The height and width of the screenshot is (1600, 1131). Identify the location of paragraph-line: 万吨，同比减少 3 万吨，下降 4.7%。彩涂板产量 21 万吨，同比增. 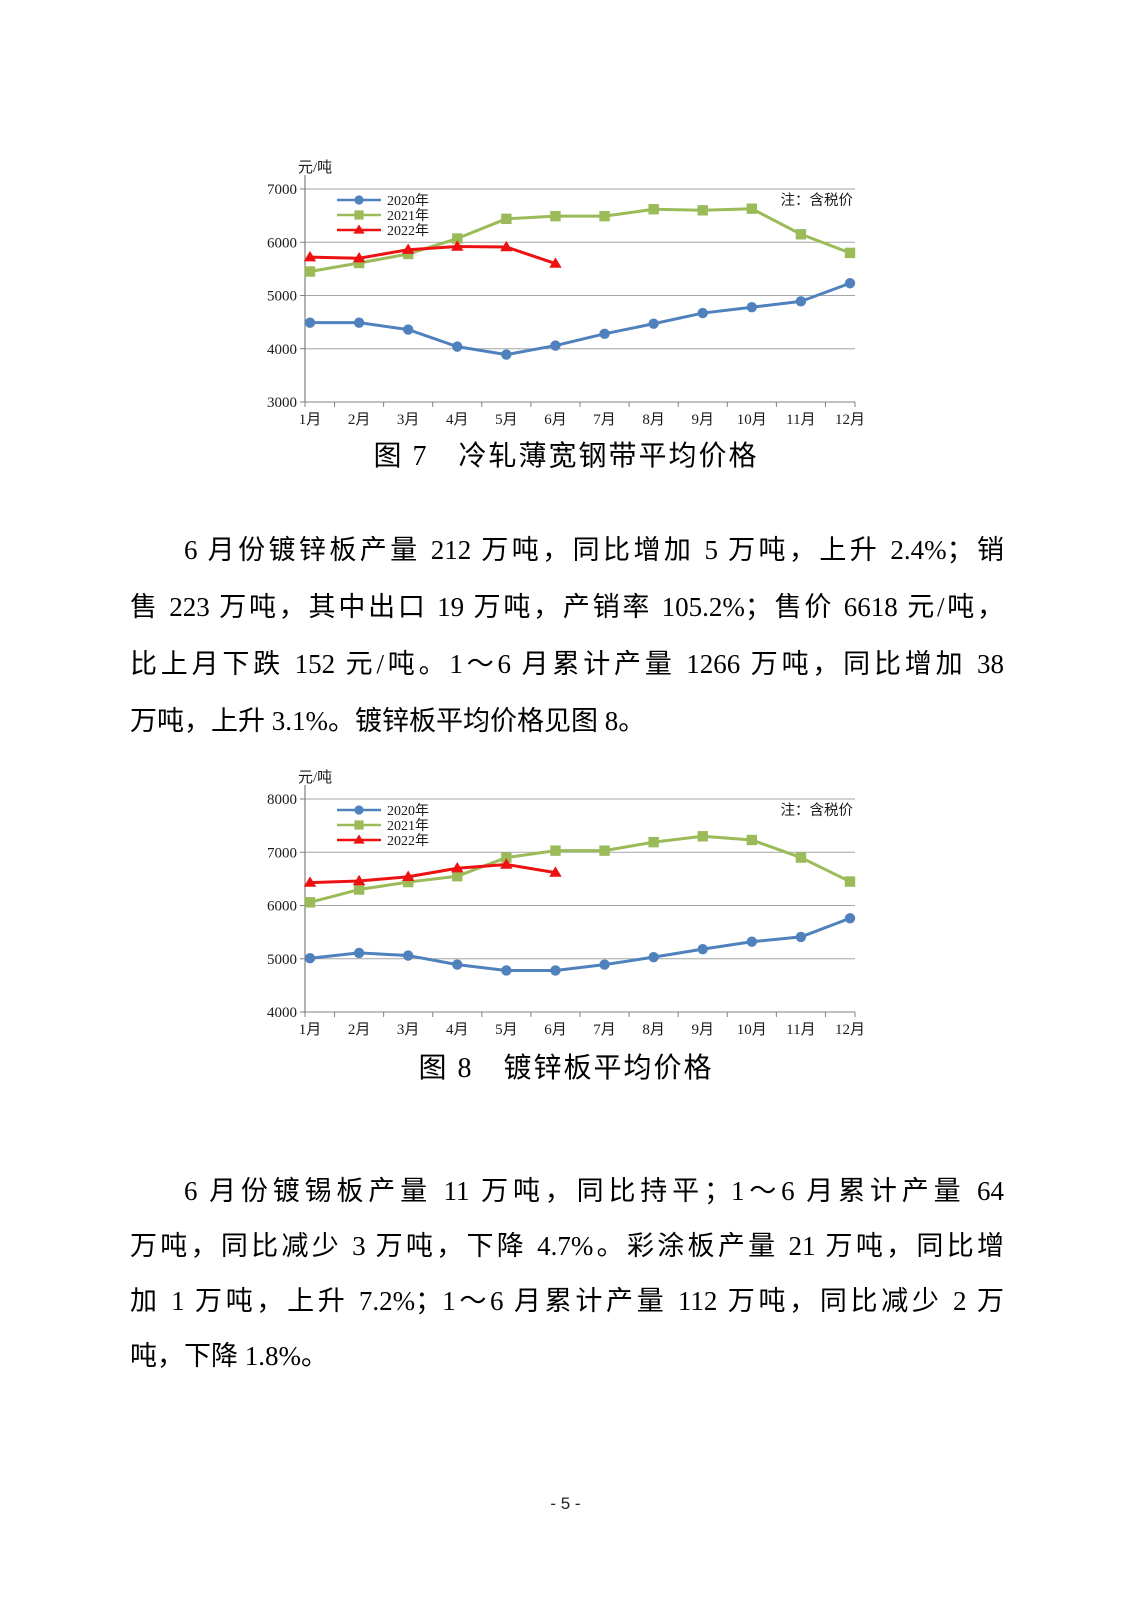
(567, 1246).